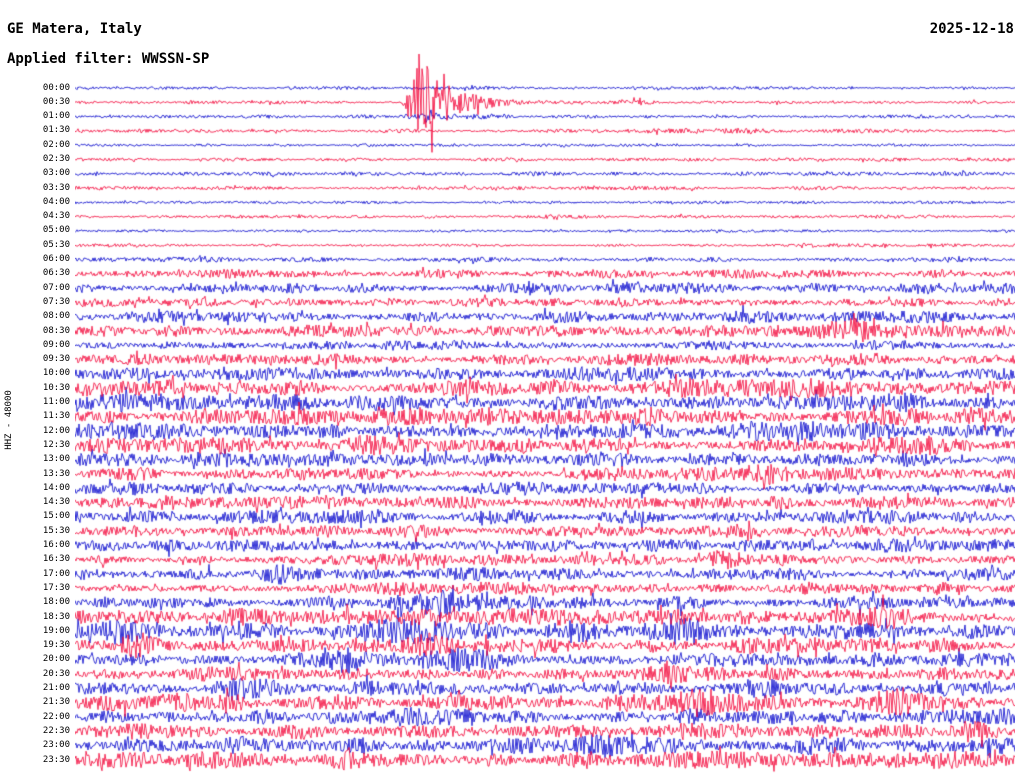 This screenshot has height=780, width=1024. Describe the element at coordinates (56, 259) in the screenshot. I see `time-label: 06:00` at that location.